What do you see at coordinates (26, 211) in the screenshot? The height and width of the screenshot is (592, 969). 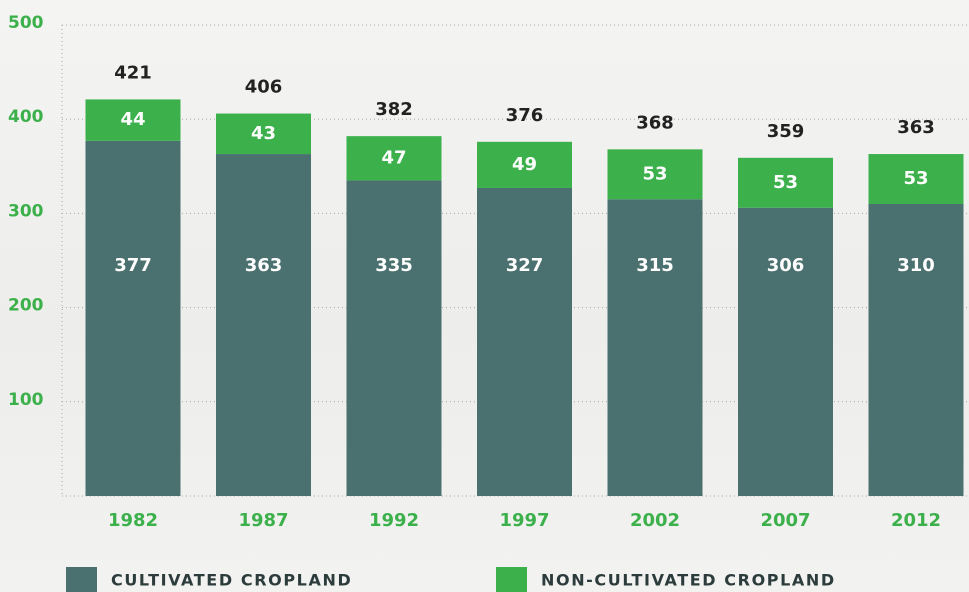 I see `y-tick-label: 300` at bounding box center [26, 211].